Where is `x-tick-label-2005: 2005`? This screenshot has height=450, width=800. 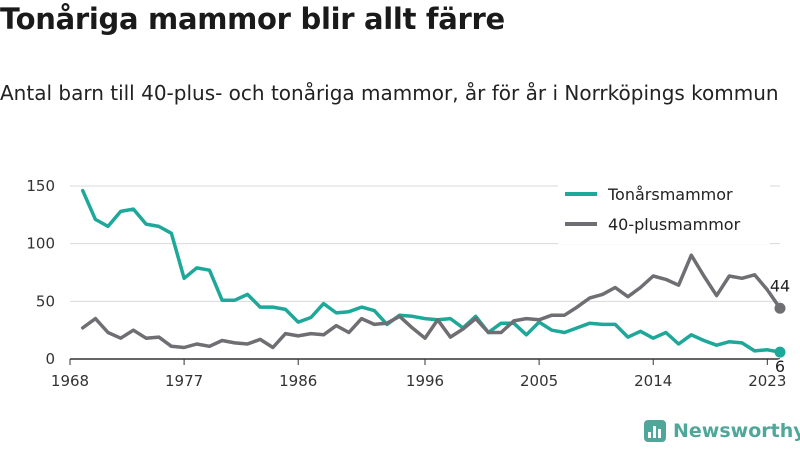
x-tick-label-2005: 2005 is located at coordinates (539, 381).